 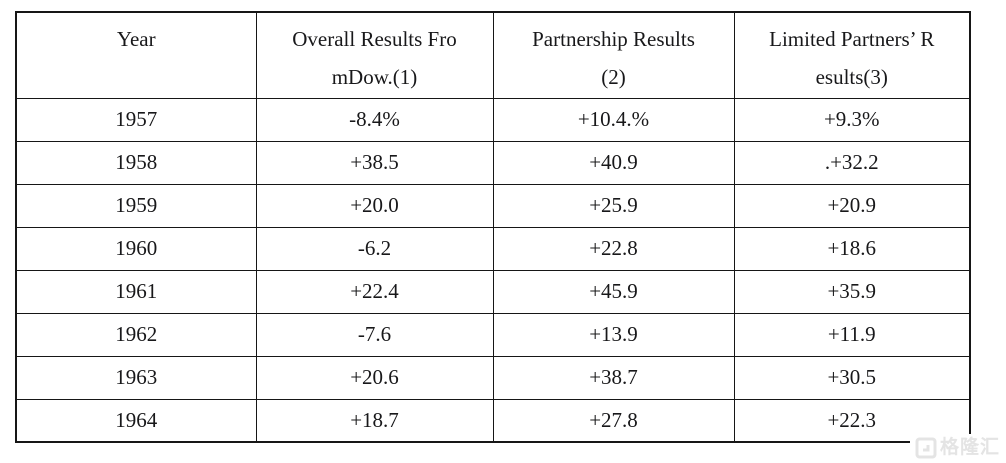 I want to click on header-line: (2), so click(x=613, y=77).